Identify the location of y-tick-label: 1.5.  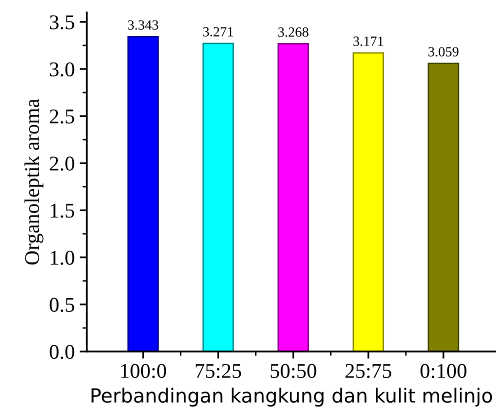
(62, 211).